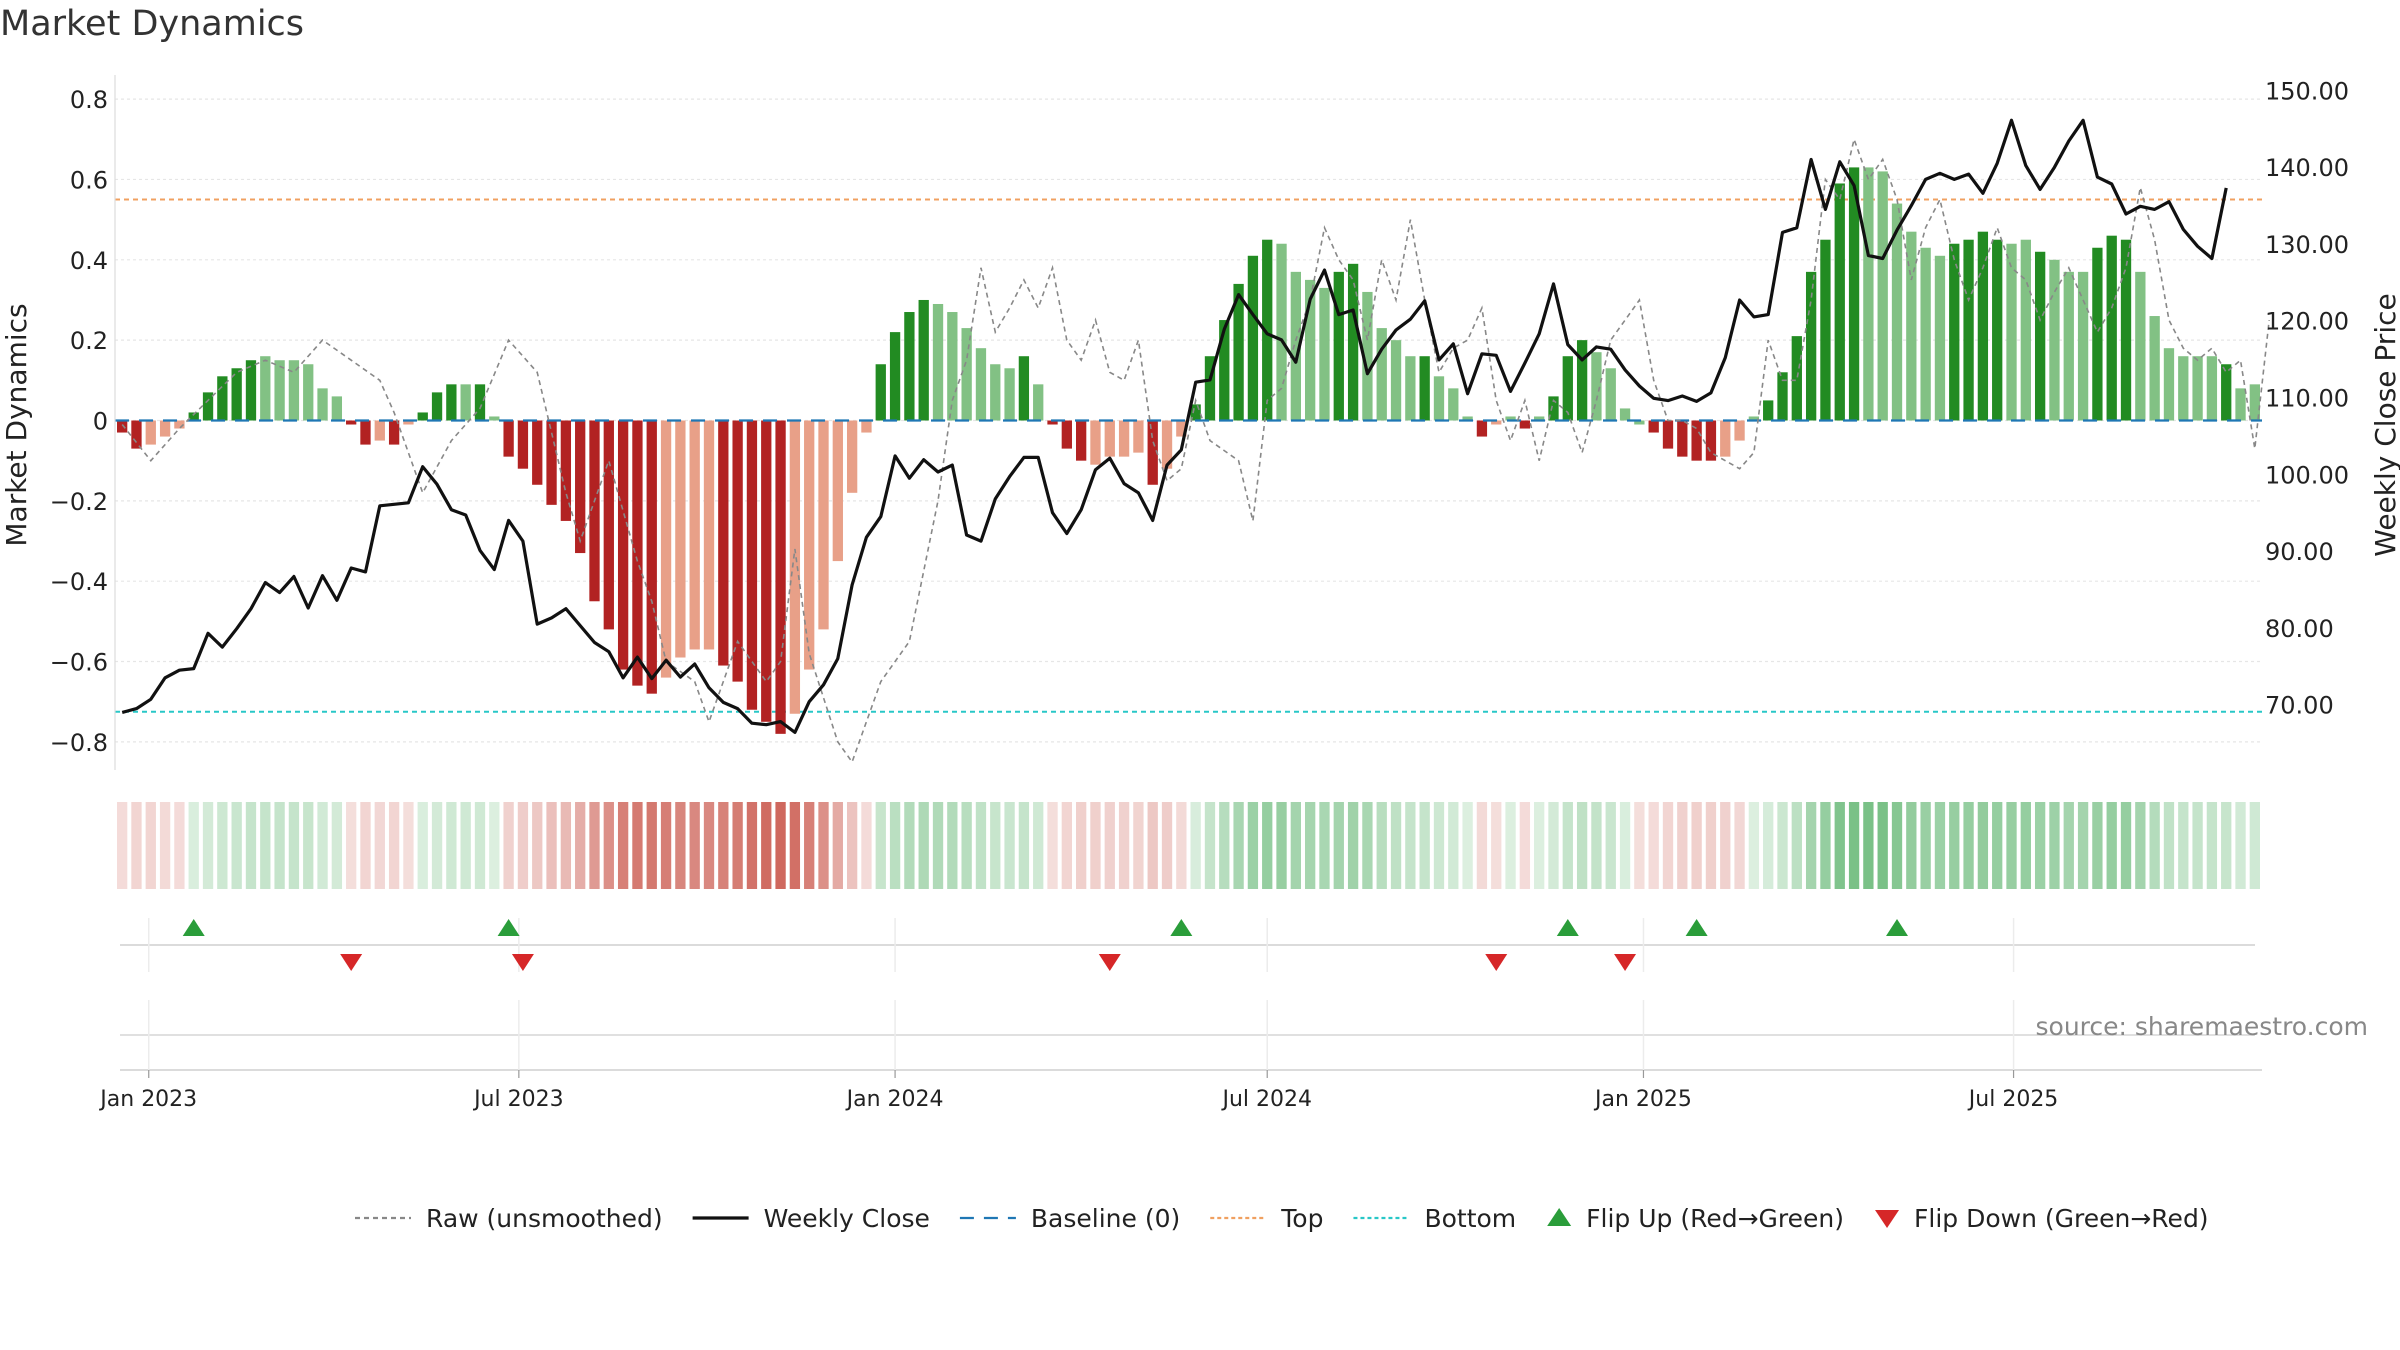 The height and width of the screenshot is (1350, 2400). Describe the element at coordinates (847, 1218) in the screenshot. I see `legend-label: Weekly Close` at that location.